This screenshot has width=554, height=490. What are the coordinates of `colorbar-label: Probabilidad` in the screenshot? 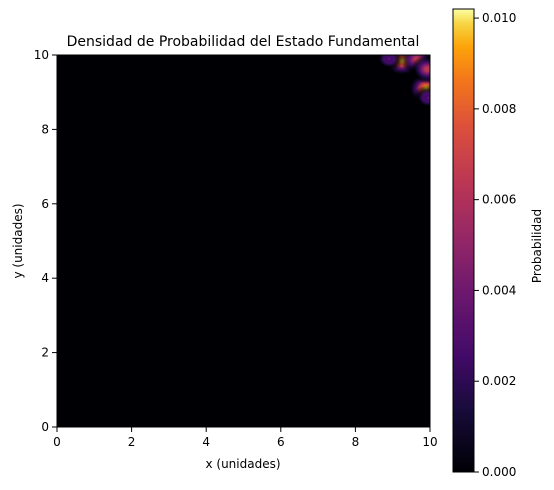 It's located at (537, 246).